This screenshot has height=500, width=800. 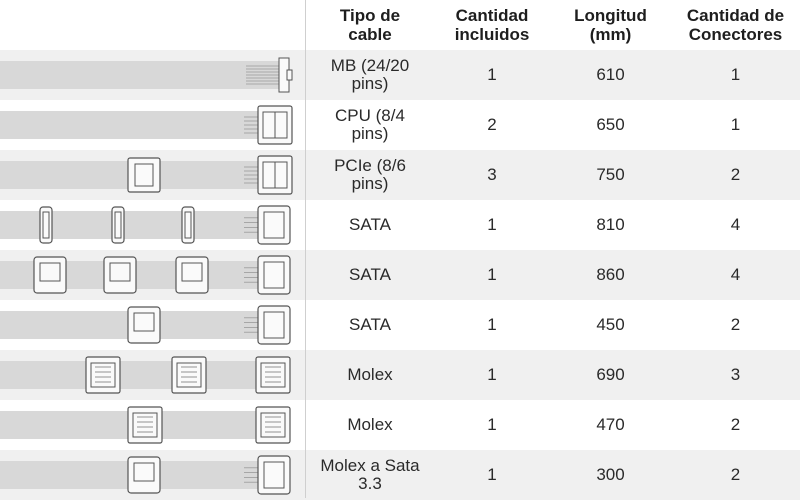 What do you see at coordinates (610, 74) in the screenshot?
I see `cell-longitud: 610` at bounding box center [610, 74].